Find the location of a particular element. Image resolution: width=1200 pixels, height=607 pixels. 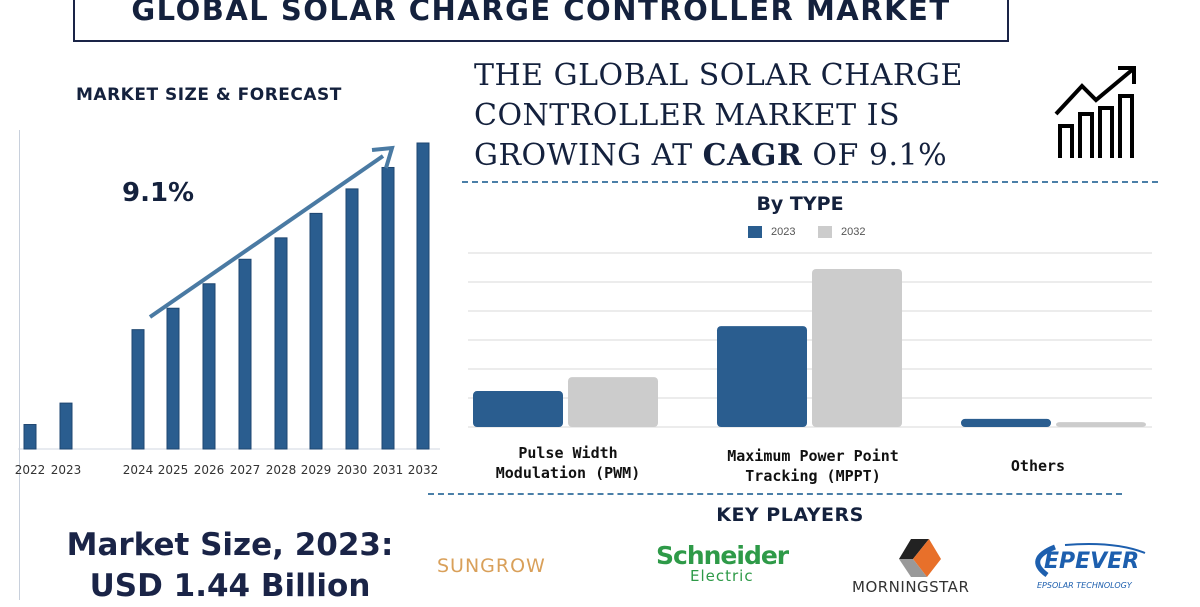

trend-arrow is located at coordinates (266, 236).